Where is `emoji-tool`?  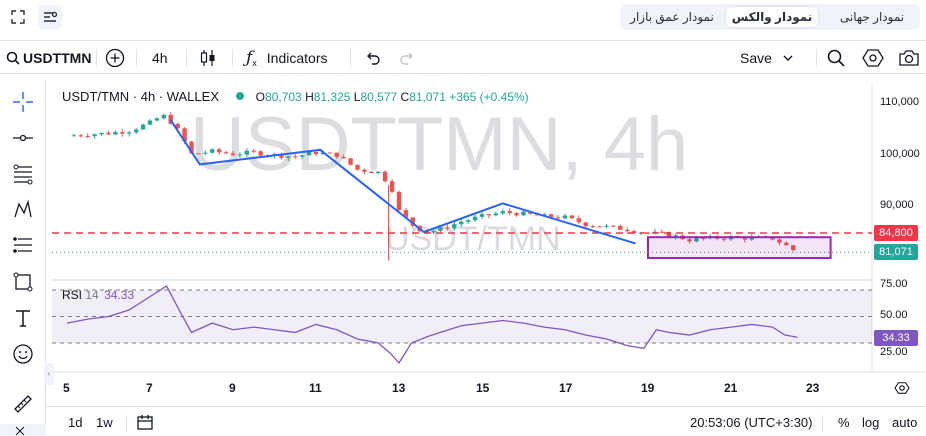
emoji-tool is located at coordinates (23, 354).